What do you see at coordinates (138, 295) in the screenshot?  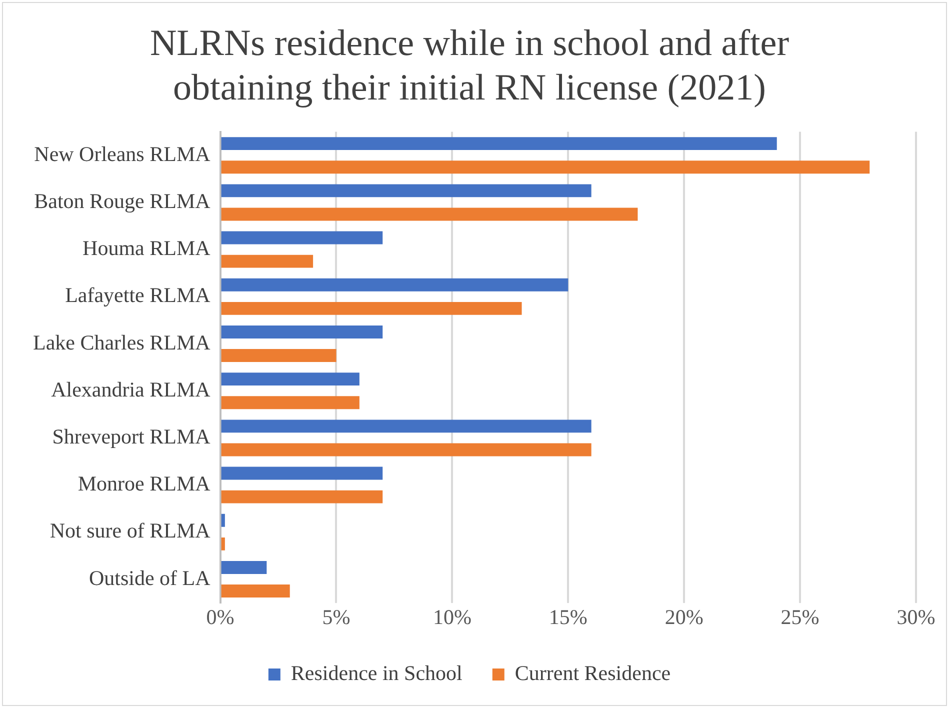 I see `y-tick-label: Lafayette RLMA` at bounding box center [138, 295].